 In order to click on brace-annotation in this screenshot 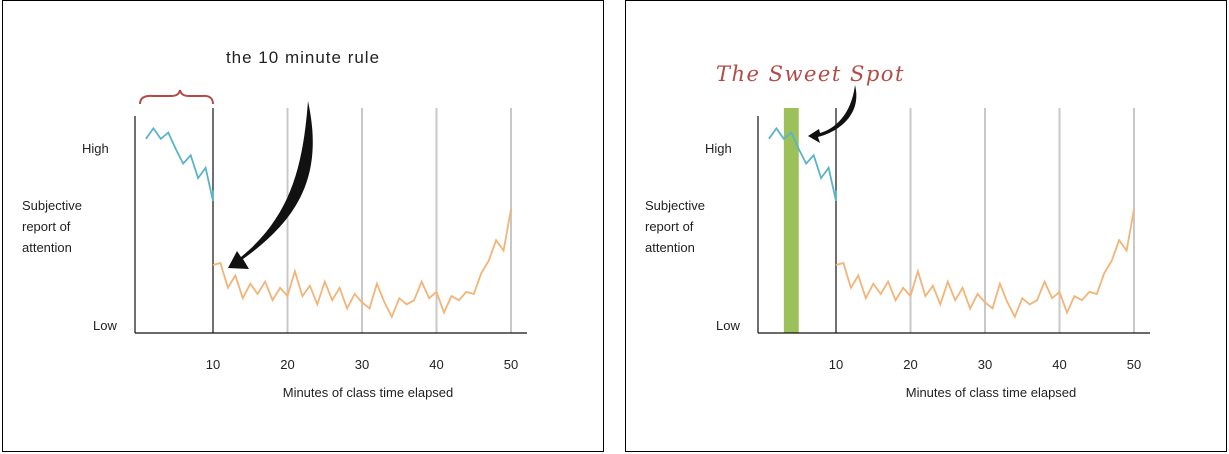, I will do `click(176, 97)`.